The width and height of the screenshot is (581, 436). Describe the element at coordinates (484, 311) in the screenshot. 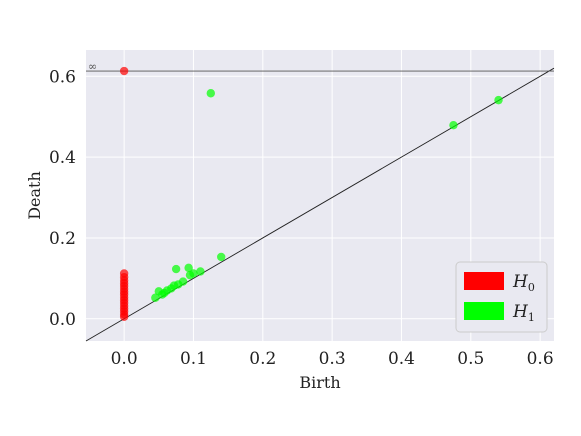

I see `h1-legend-swatch` at that location.